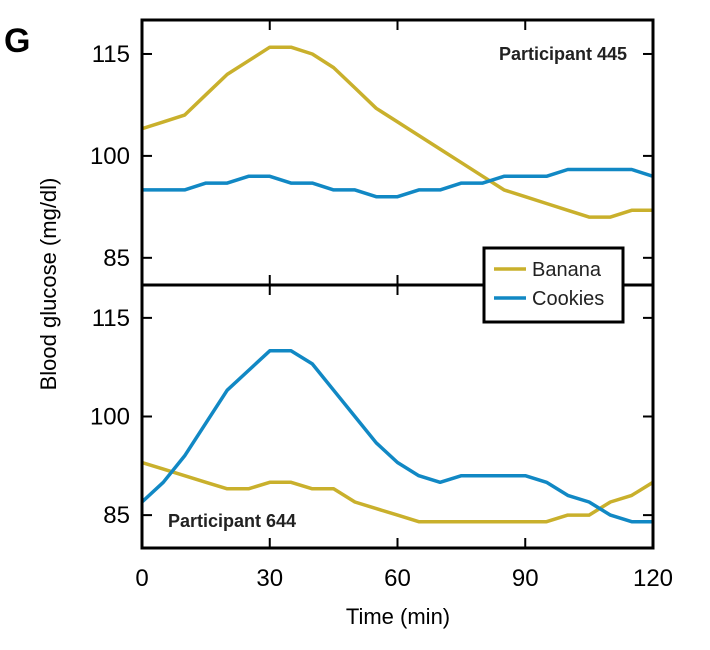  I want to click on legend-label-cookies: Cookies, so click(568, 299).